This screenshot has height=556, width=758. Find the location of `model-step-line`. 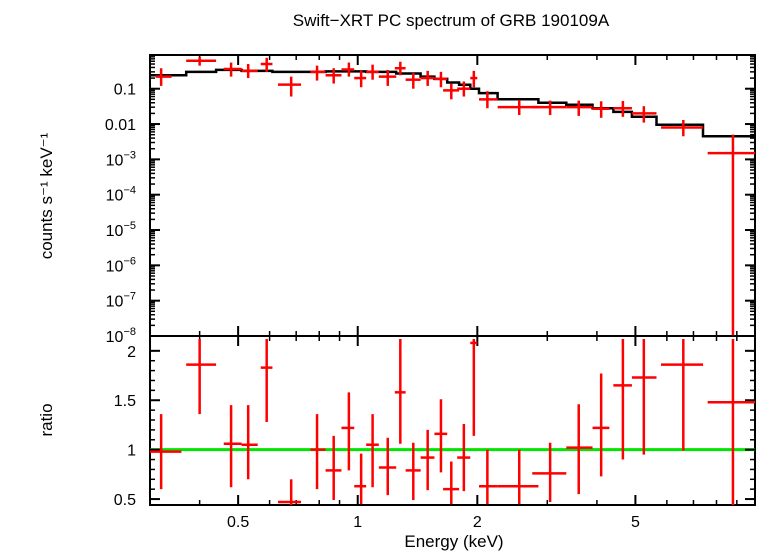

model-step-line is located at coordinates (452, 103).